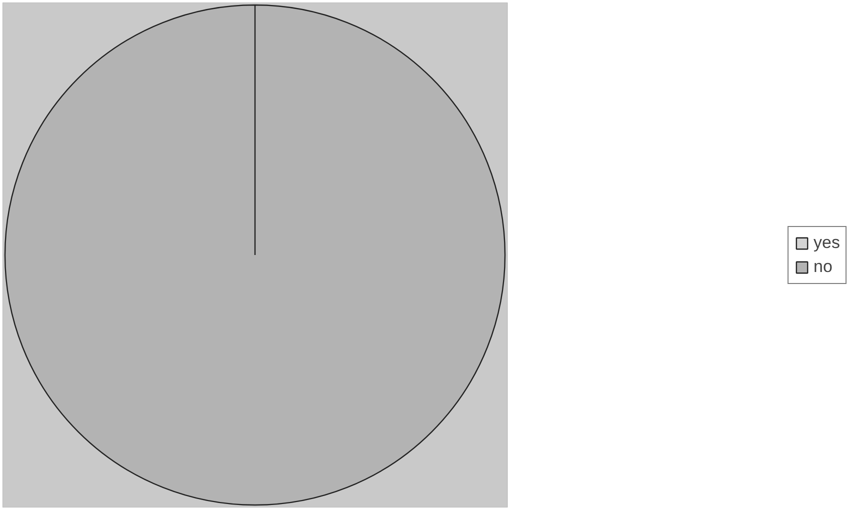 Image resolution: width=859 pixels, height=509 pixels. Describe the element at coordinates (827, 242) in the screenshot. I see `legend-label: yes` at that location.